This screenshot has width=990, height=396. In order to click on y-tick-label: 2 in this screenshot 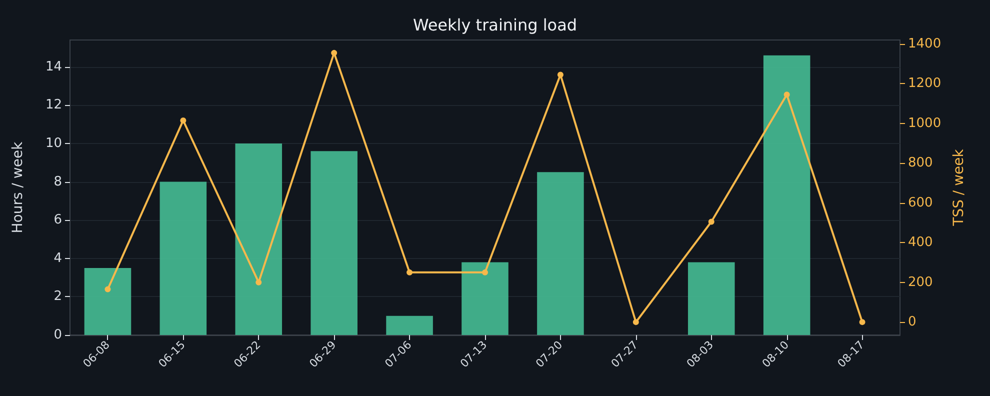, I will do `click(58, 296)`.